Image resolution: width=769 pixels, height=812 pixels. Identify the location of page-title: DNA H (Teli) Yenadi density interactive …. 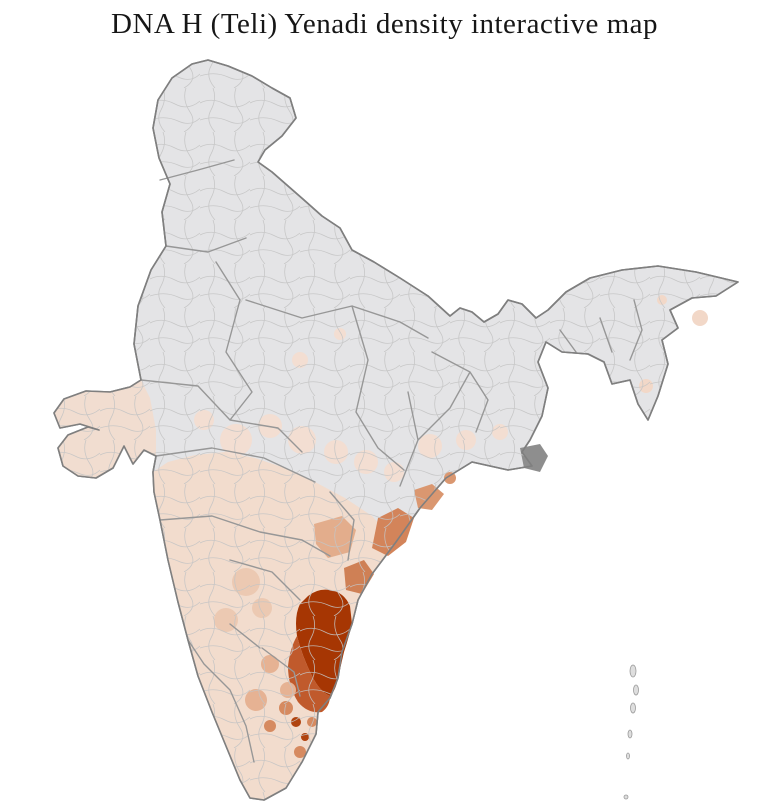
(384, 24).